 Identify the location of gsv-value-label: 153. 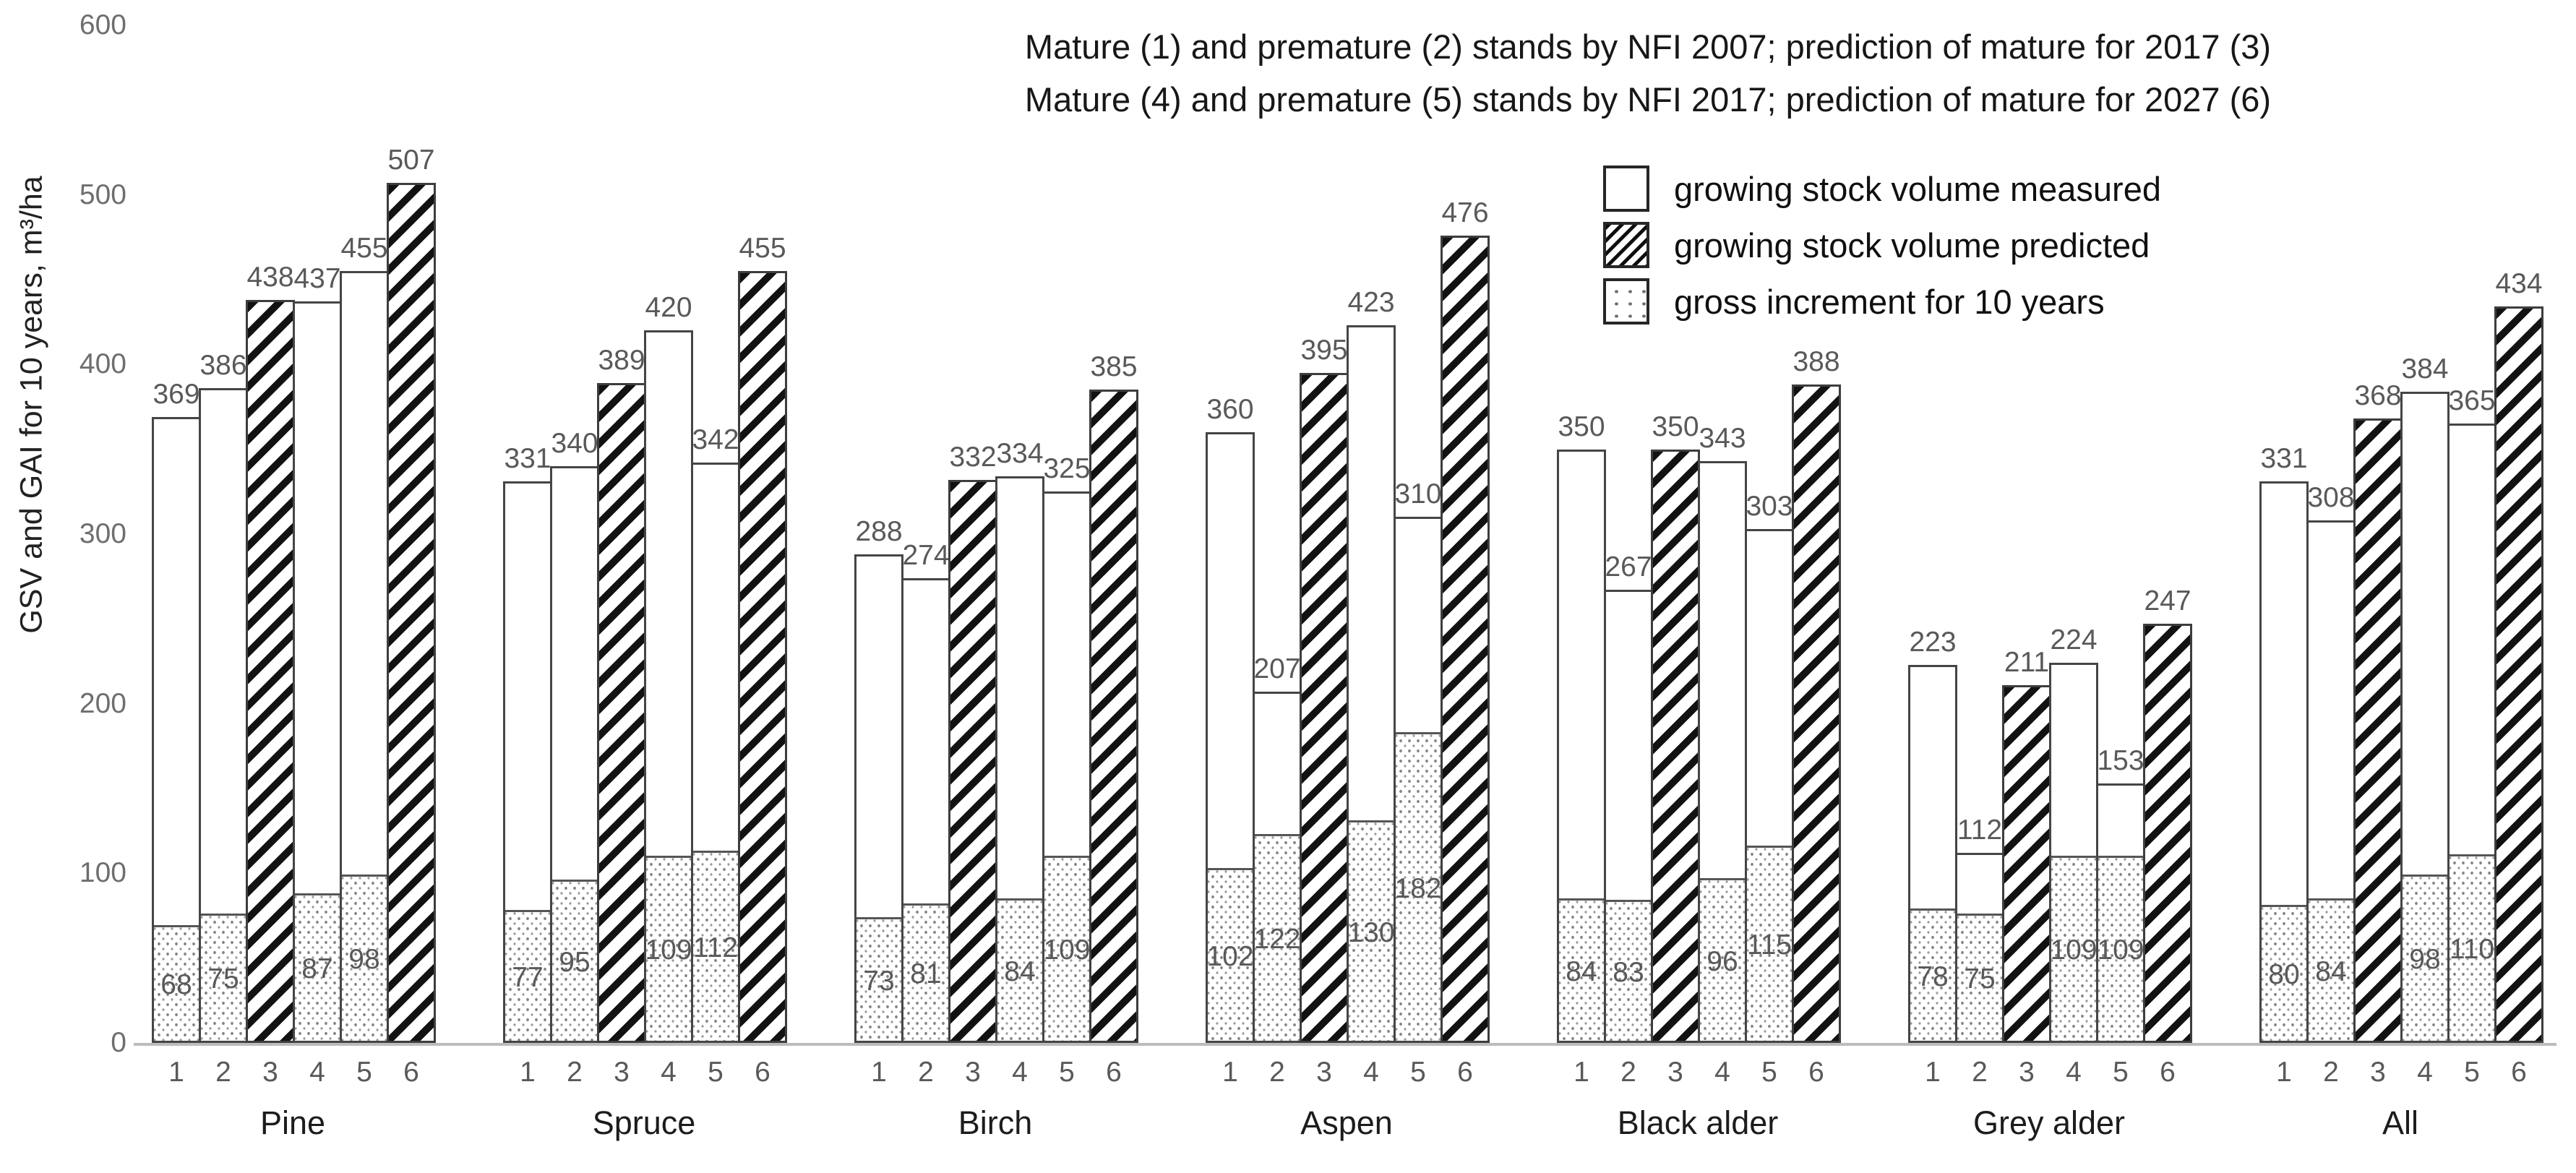
(2121, 761).